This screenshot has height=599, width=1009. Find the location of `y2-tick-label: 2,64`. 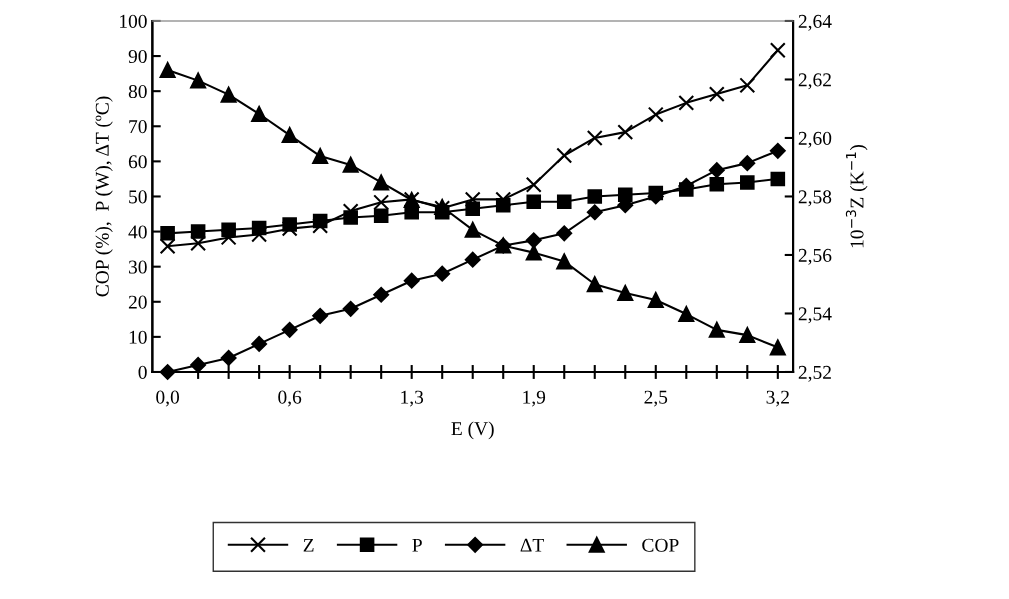

y2-tick-label: 2,64 is located at coordinates (815, 22).